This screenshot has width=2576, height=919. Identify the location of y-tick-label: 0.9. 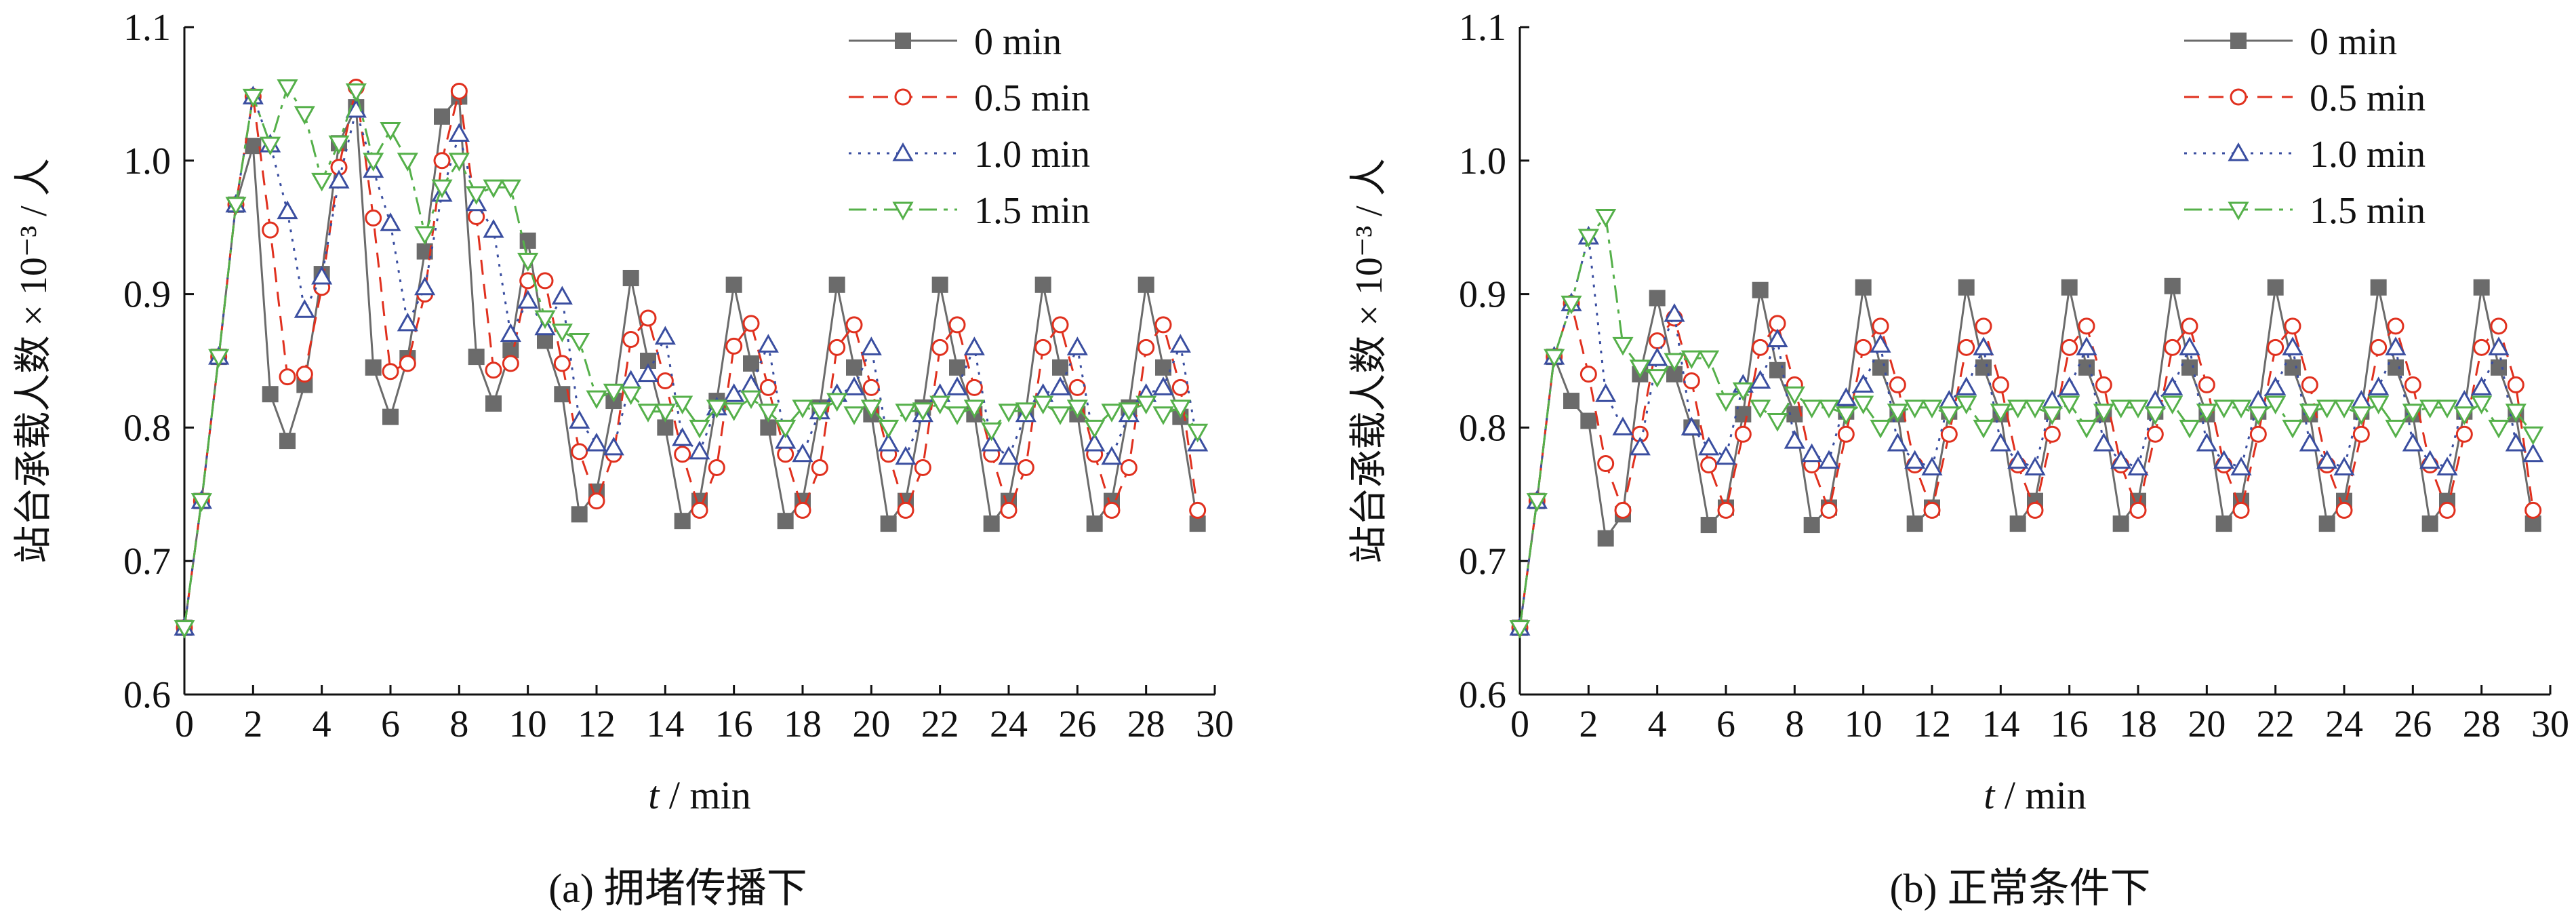
(147, 295).